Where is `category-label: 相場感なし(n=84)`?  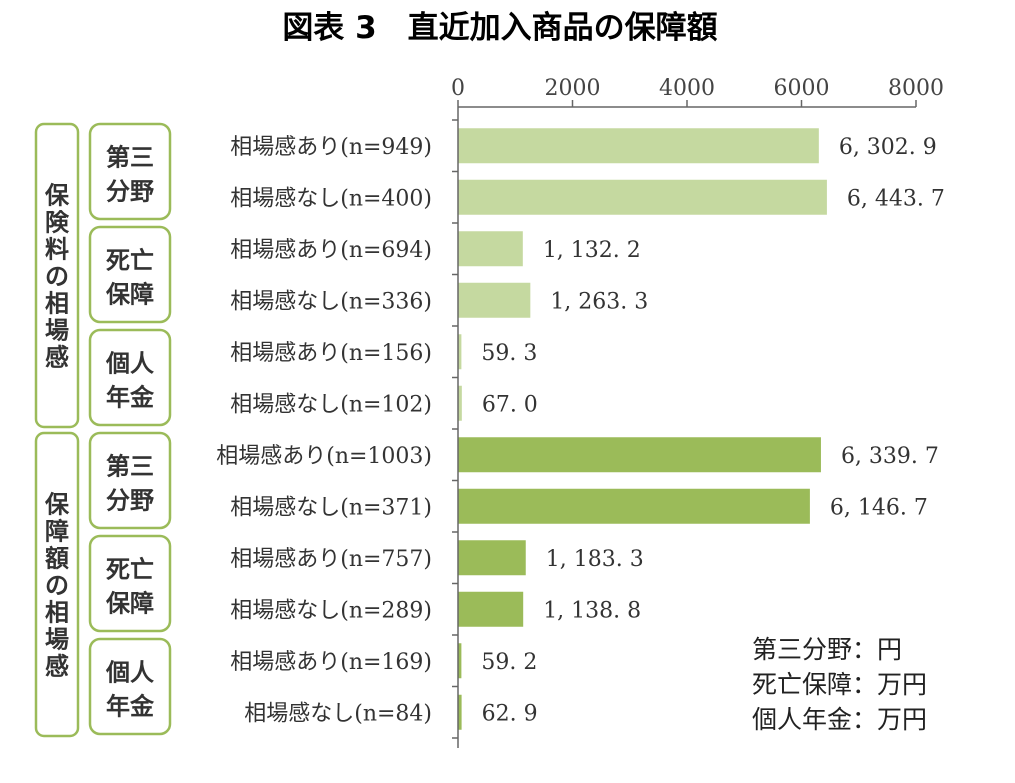 category-label: 相場感なし(n=84) is located at coordinates (338, 713).